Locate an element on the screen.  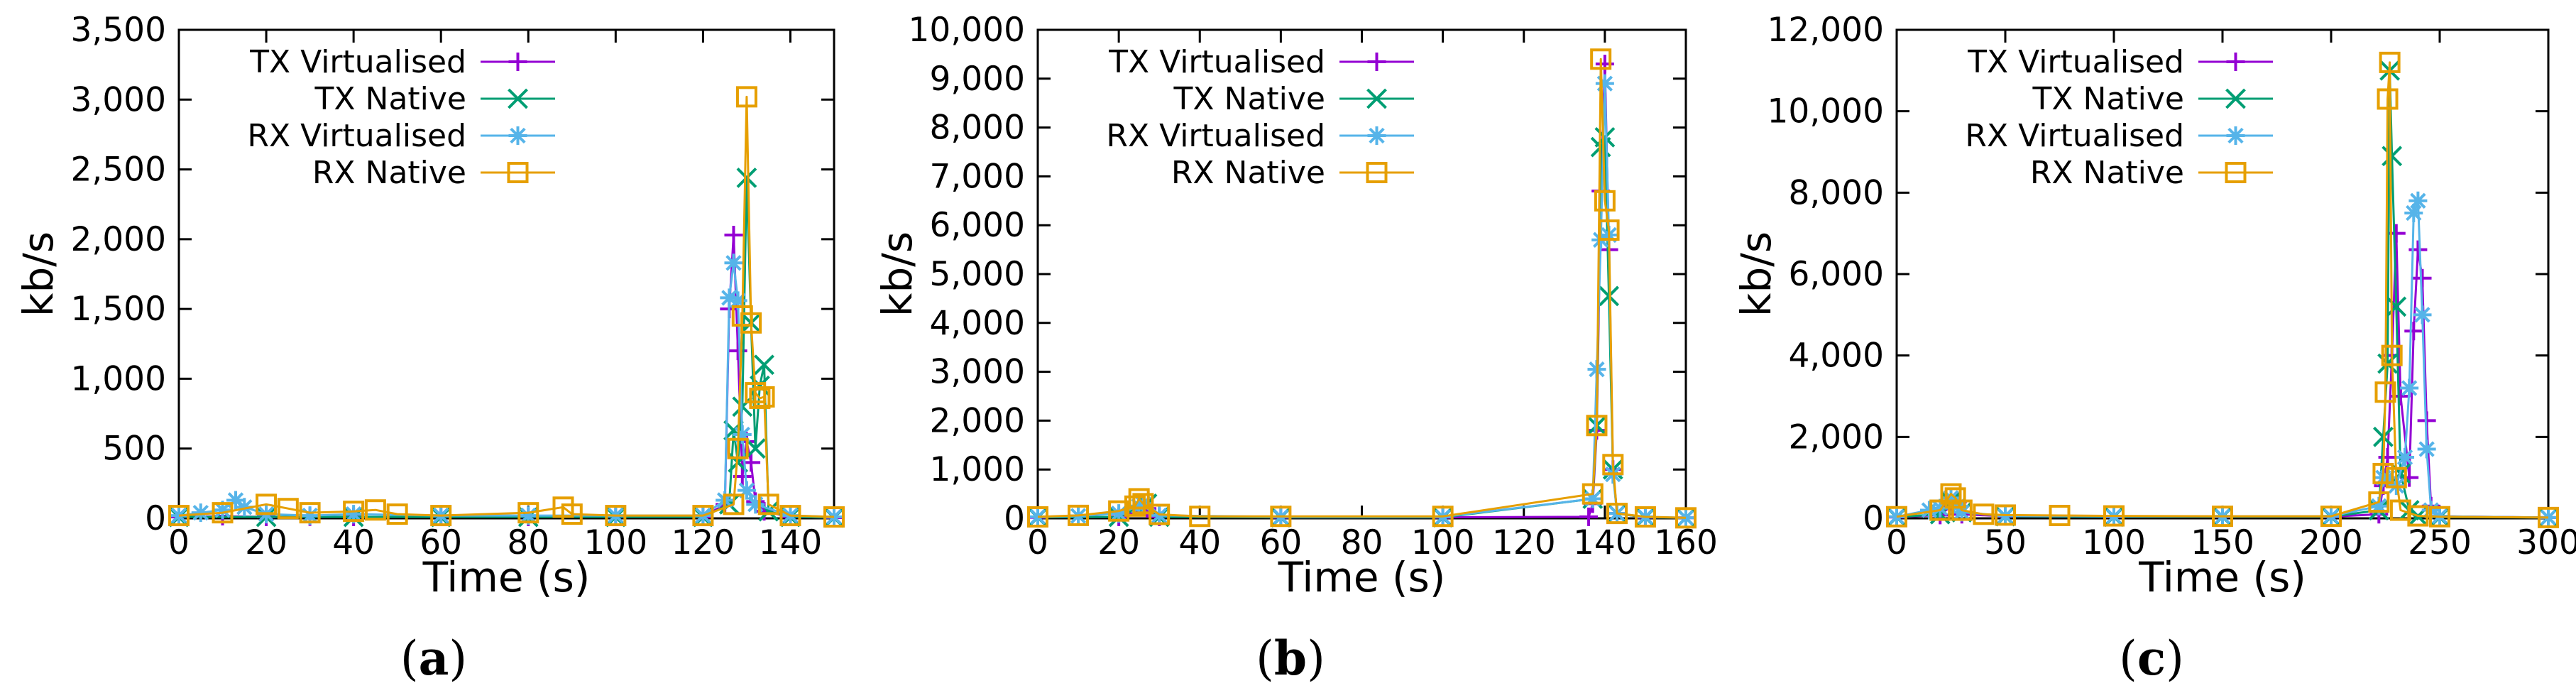
panel-caption: (b) is located at coordinates (1290, 658).